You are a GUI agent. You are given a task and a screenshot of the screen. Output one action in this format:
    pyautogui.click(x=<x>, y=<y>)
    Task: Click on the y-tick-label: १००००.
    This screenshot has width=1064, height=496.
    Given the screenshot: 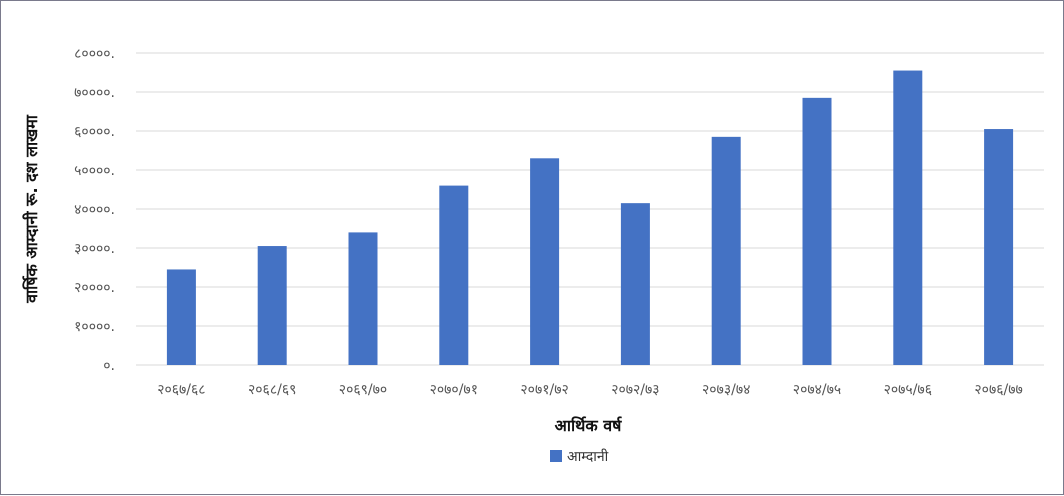 What is the action you would take?
    pyautogui.click(x=94, y=327)
    